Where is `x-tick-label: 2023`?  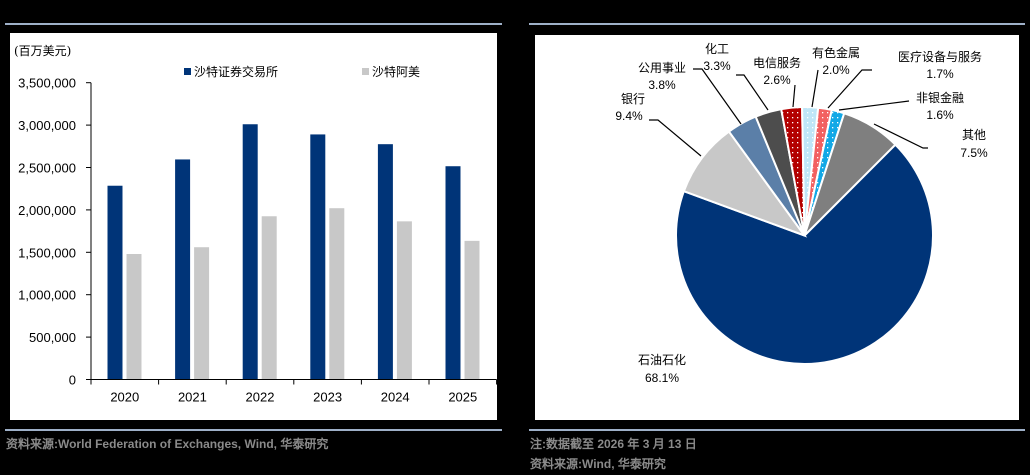
x-tick-label: 2023 is located at coordinates (327, 397).